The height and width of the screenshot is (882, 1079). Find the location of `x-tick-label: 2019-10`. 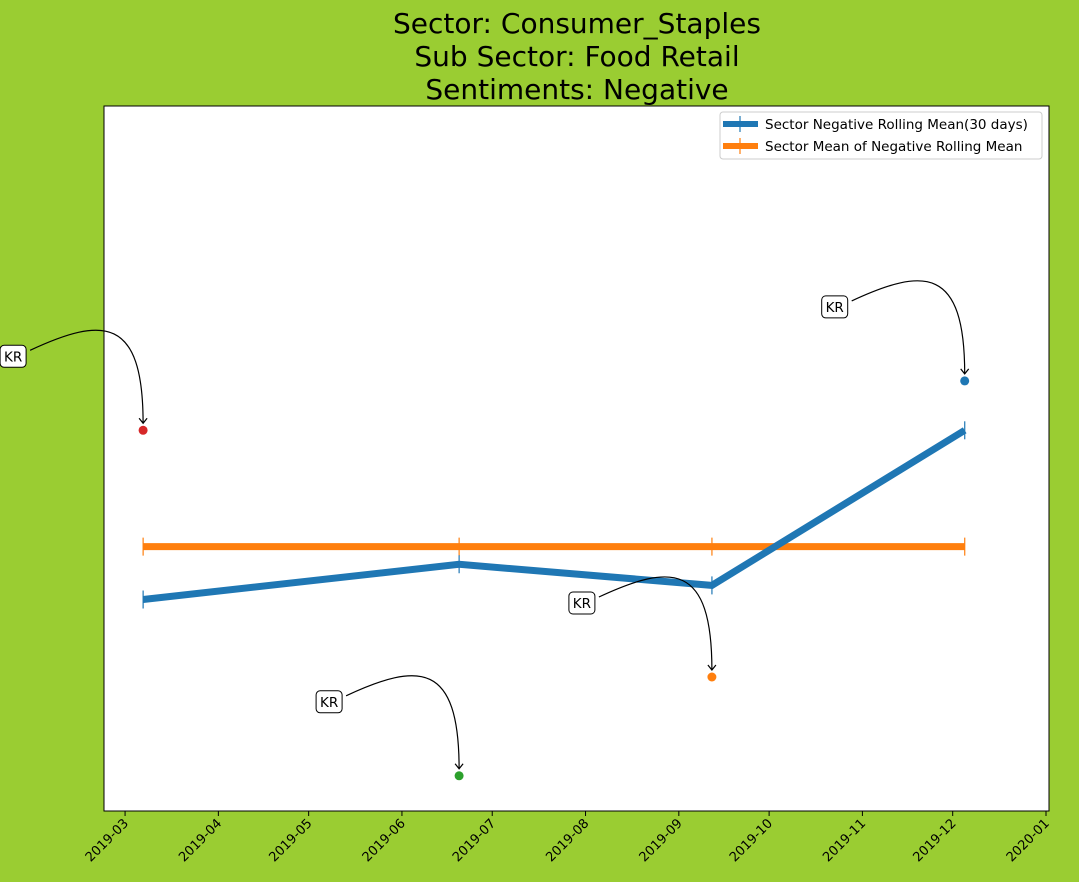

x-tick-label: 2019-10 is located at coordinates (751, 840).